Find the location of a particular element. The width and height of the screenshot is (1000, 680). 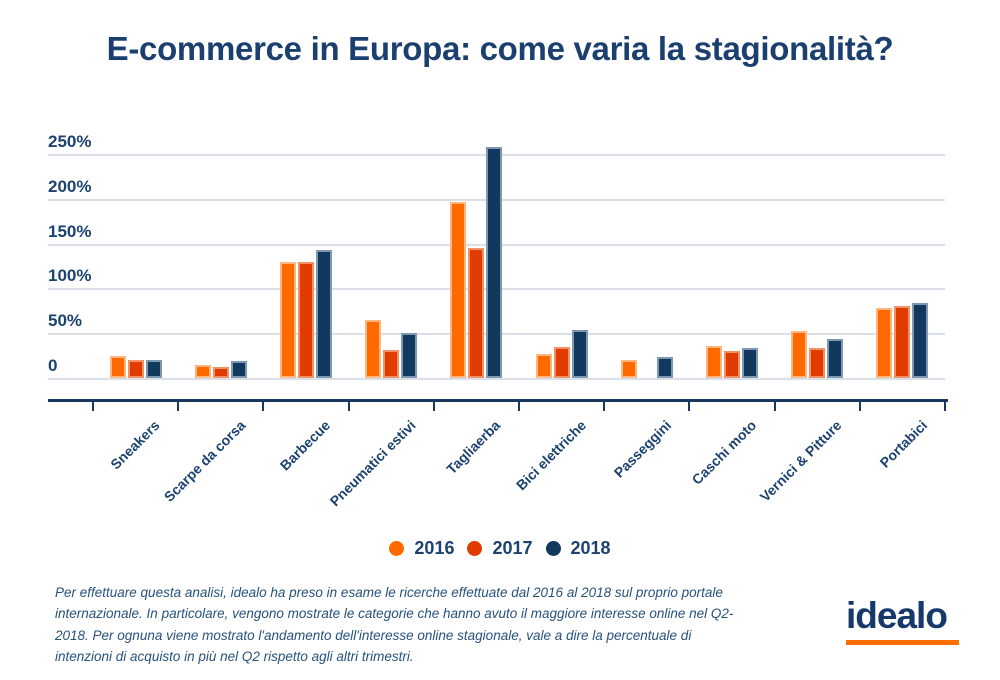

x-tick-label-scarpe-da-corsa: Scarpe da corsa is located at coordinates (204, 461).